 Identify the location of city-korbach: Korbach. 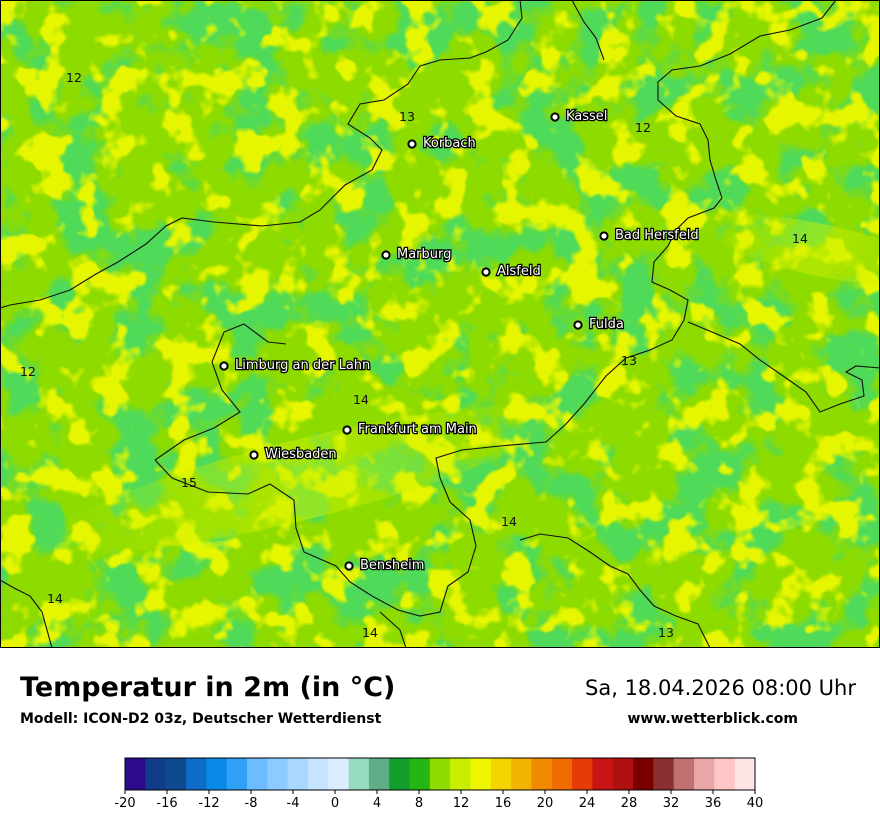
(442, 143).